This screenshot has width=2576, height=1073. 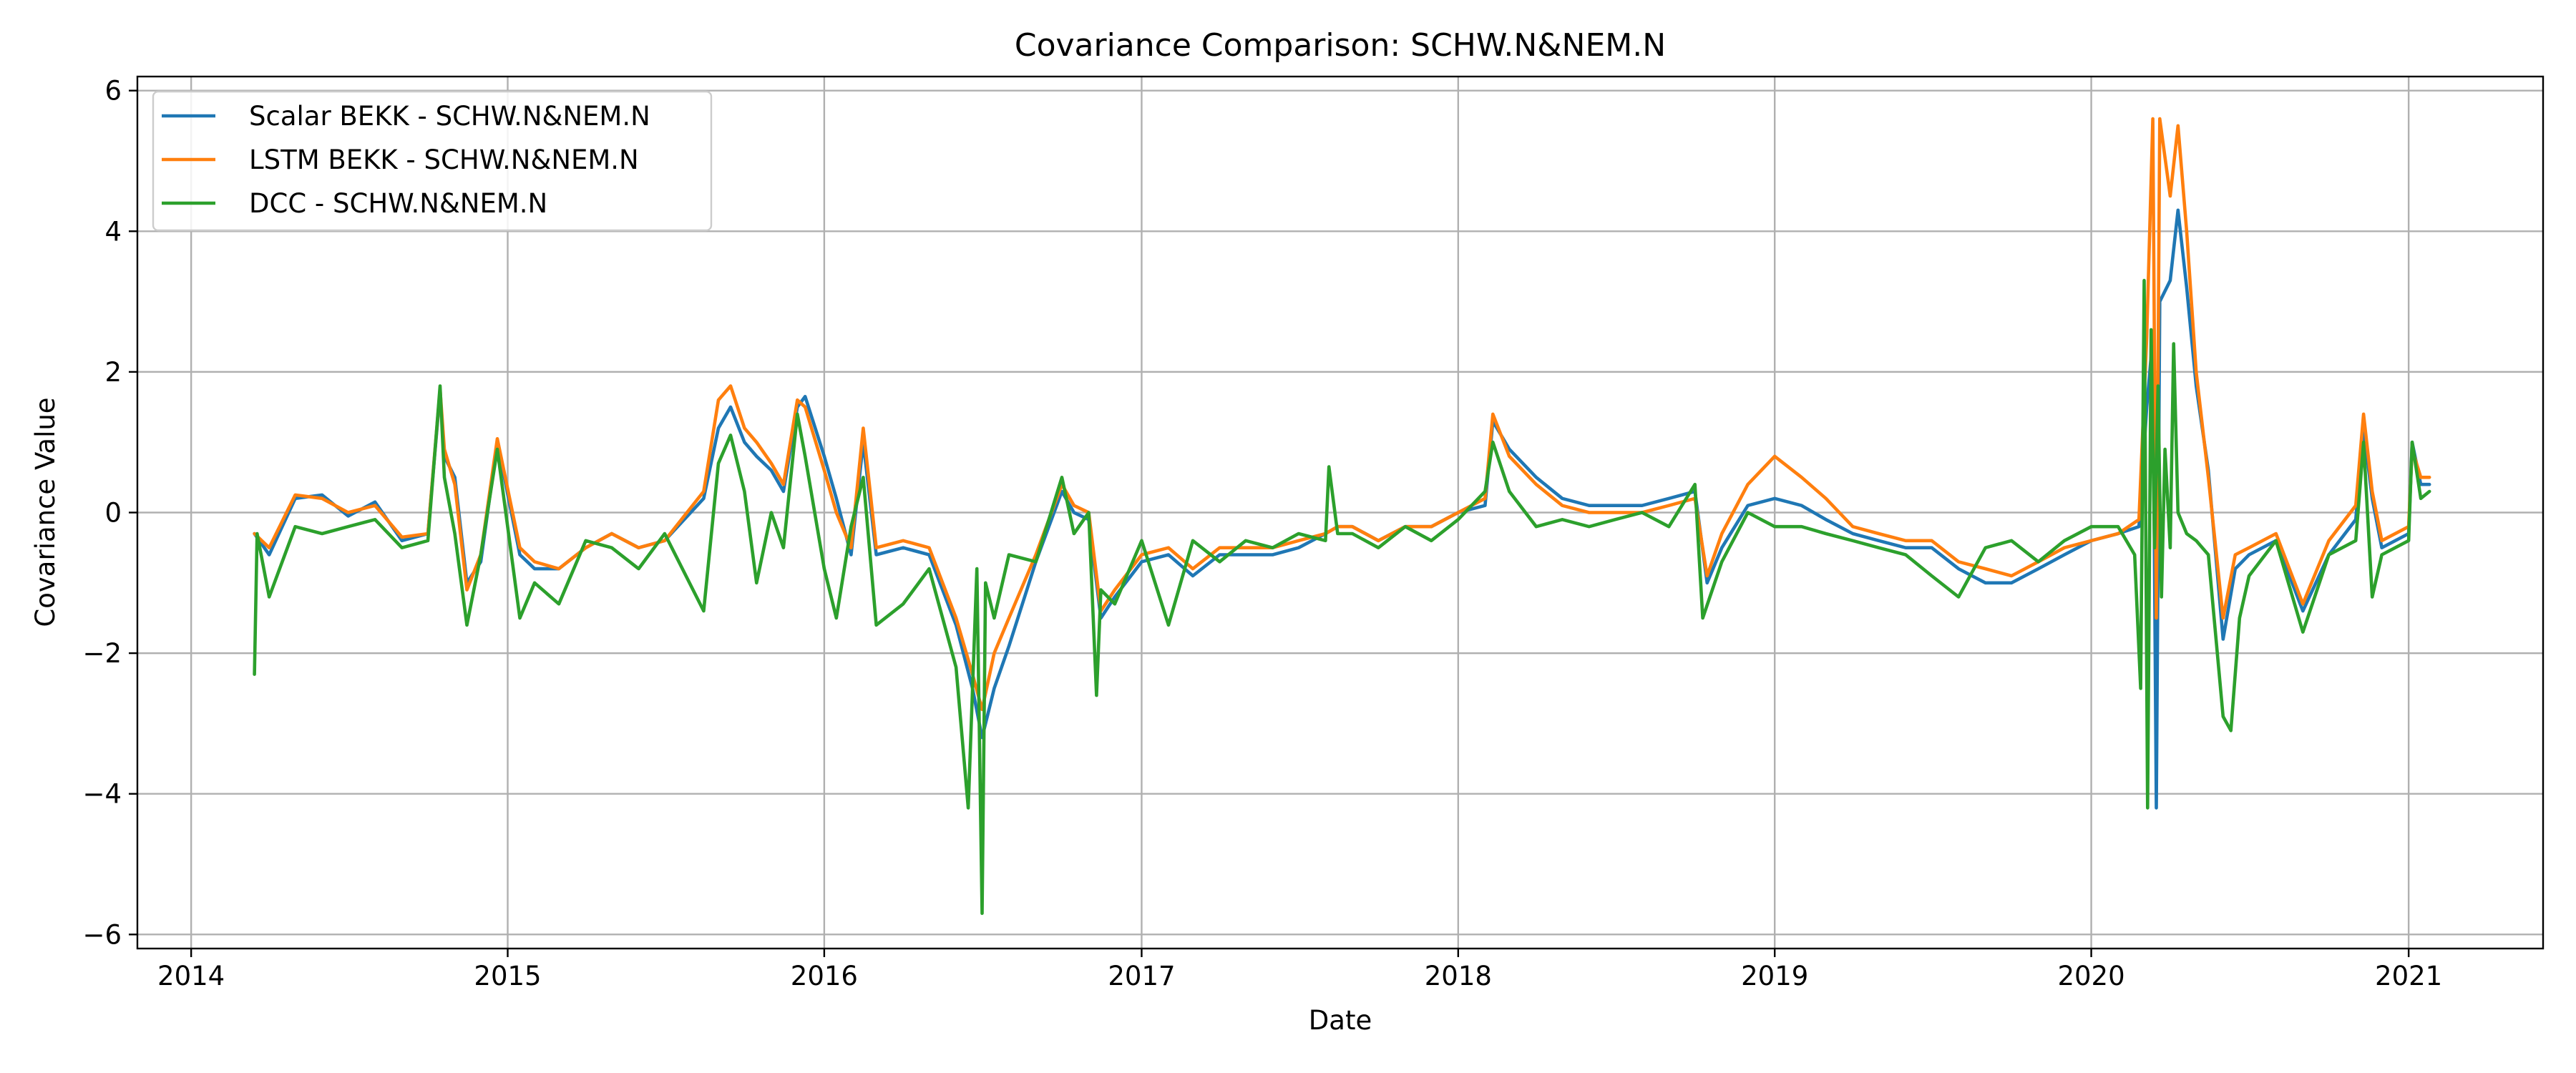 I want to click on y-axis-title: Covariance Value, so click(x=45, y=512).